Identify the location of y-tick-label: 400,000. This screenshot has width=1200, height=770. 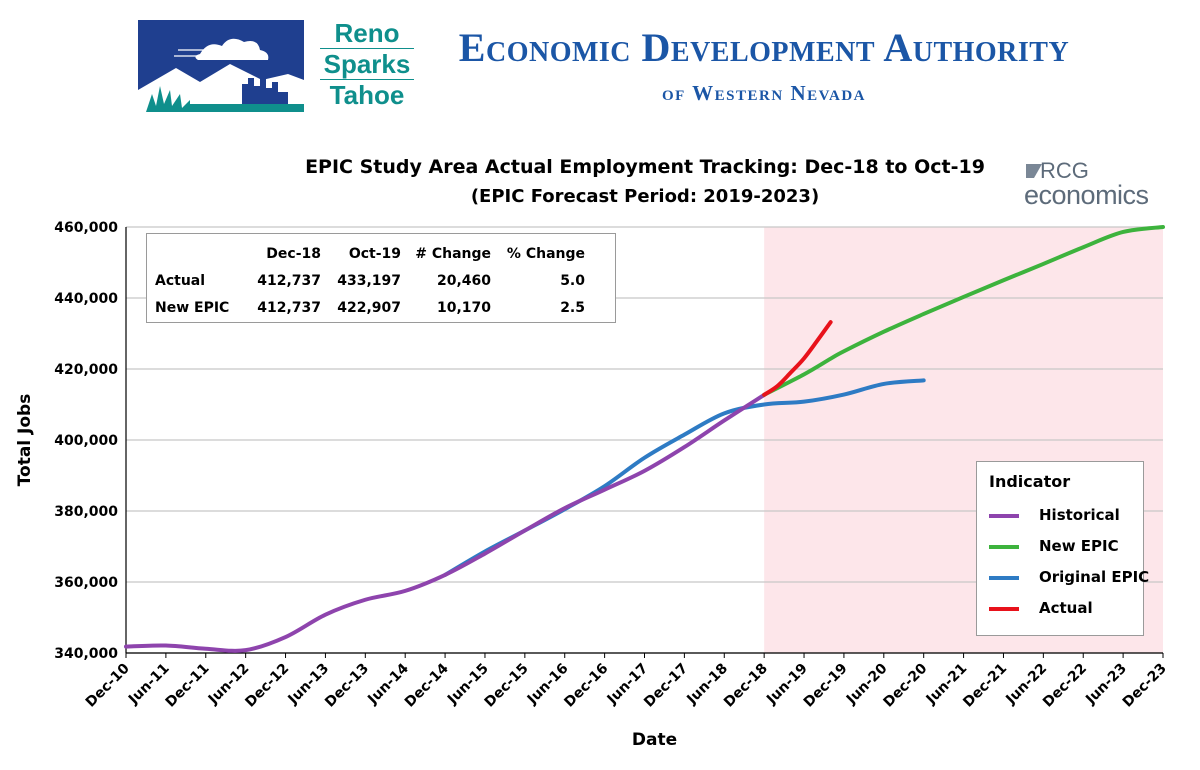
(86, 441).